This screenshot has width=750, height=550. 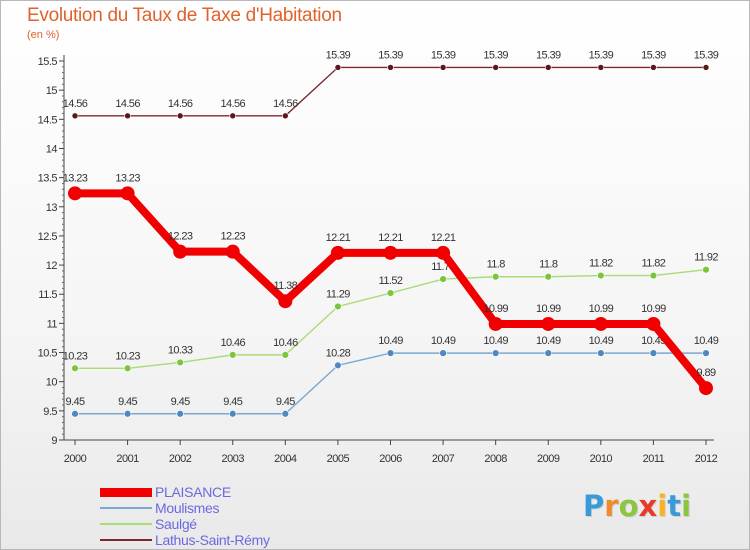 What do you see at coordinates (180, 459) in the screenshot?
I see `x-tick-label: 2002` at bounding box center [180, 459].